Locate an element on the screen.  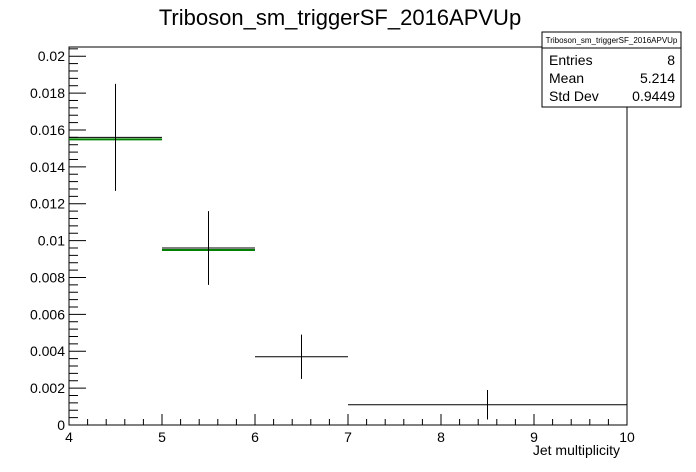
y-tick-label: 0.018 is located at coordinates (47, 93).